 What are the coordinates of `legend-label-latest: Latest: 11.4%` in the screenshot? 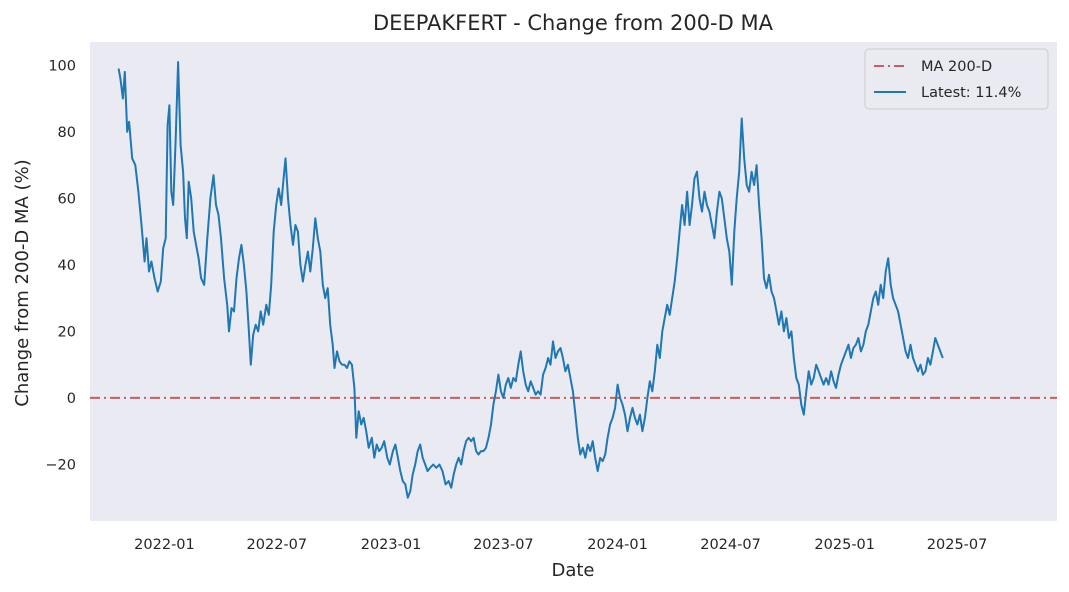 It's located at (971, 93).